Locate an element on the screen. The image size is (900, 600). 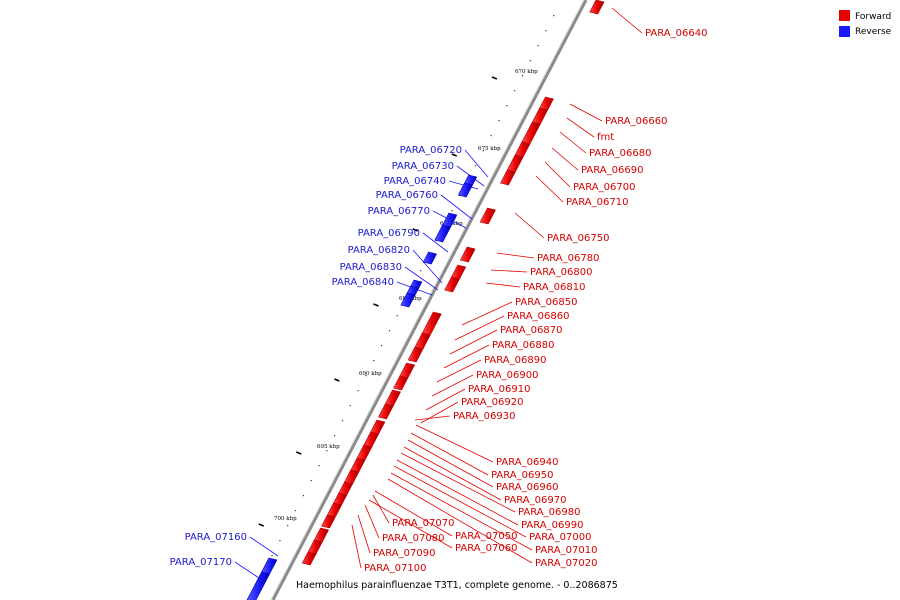
gene-label: PARA_06910 is located at coordinates (499, 389).